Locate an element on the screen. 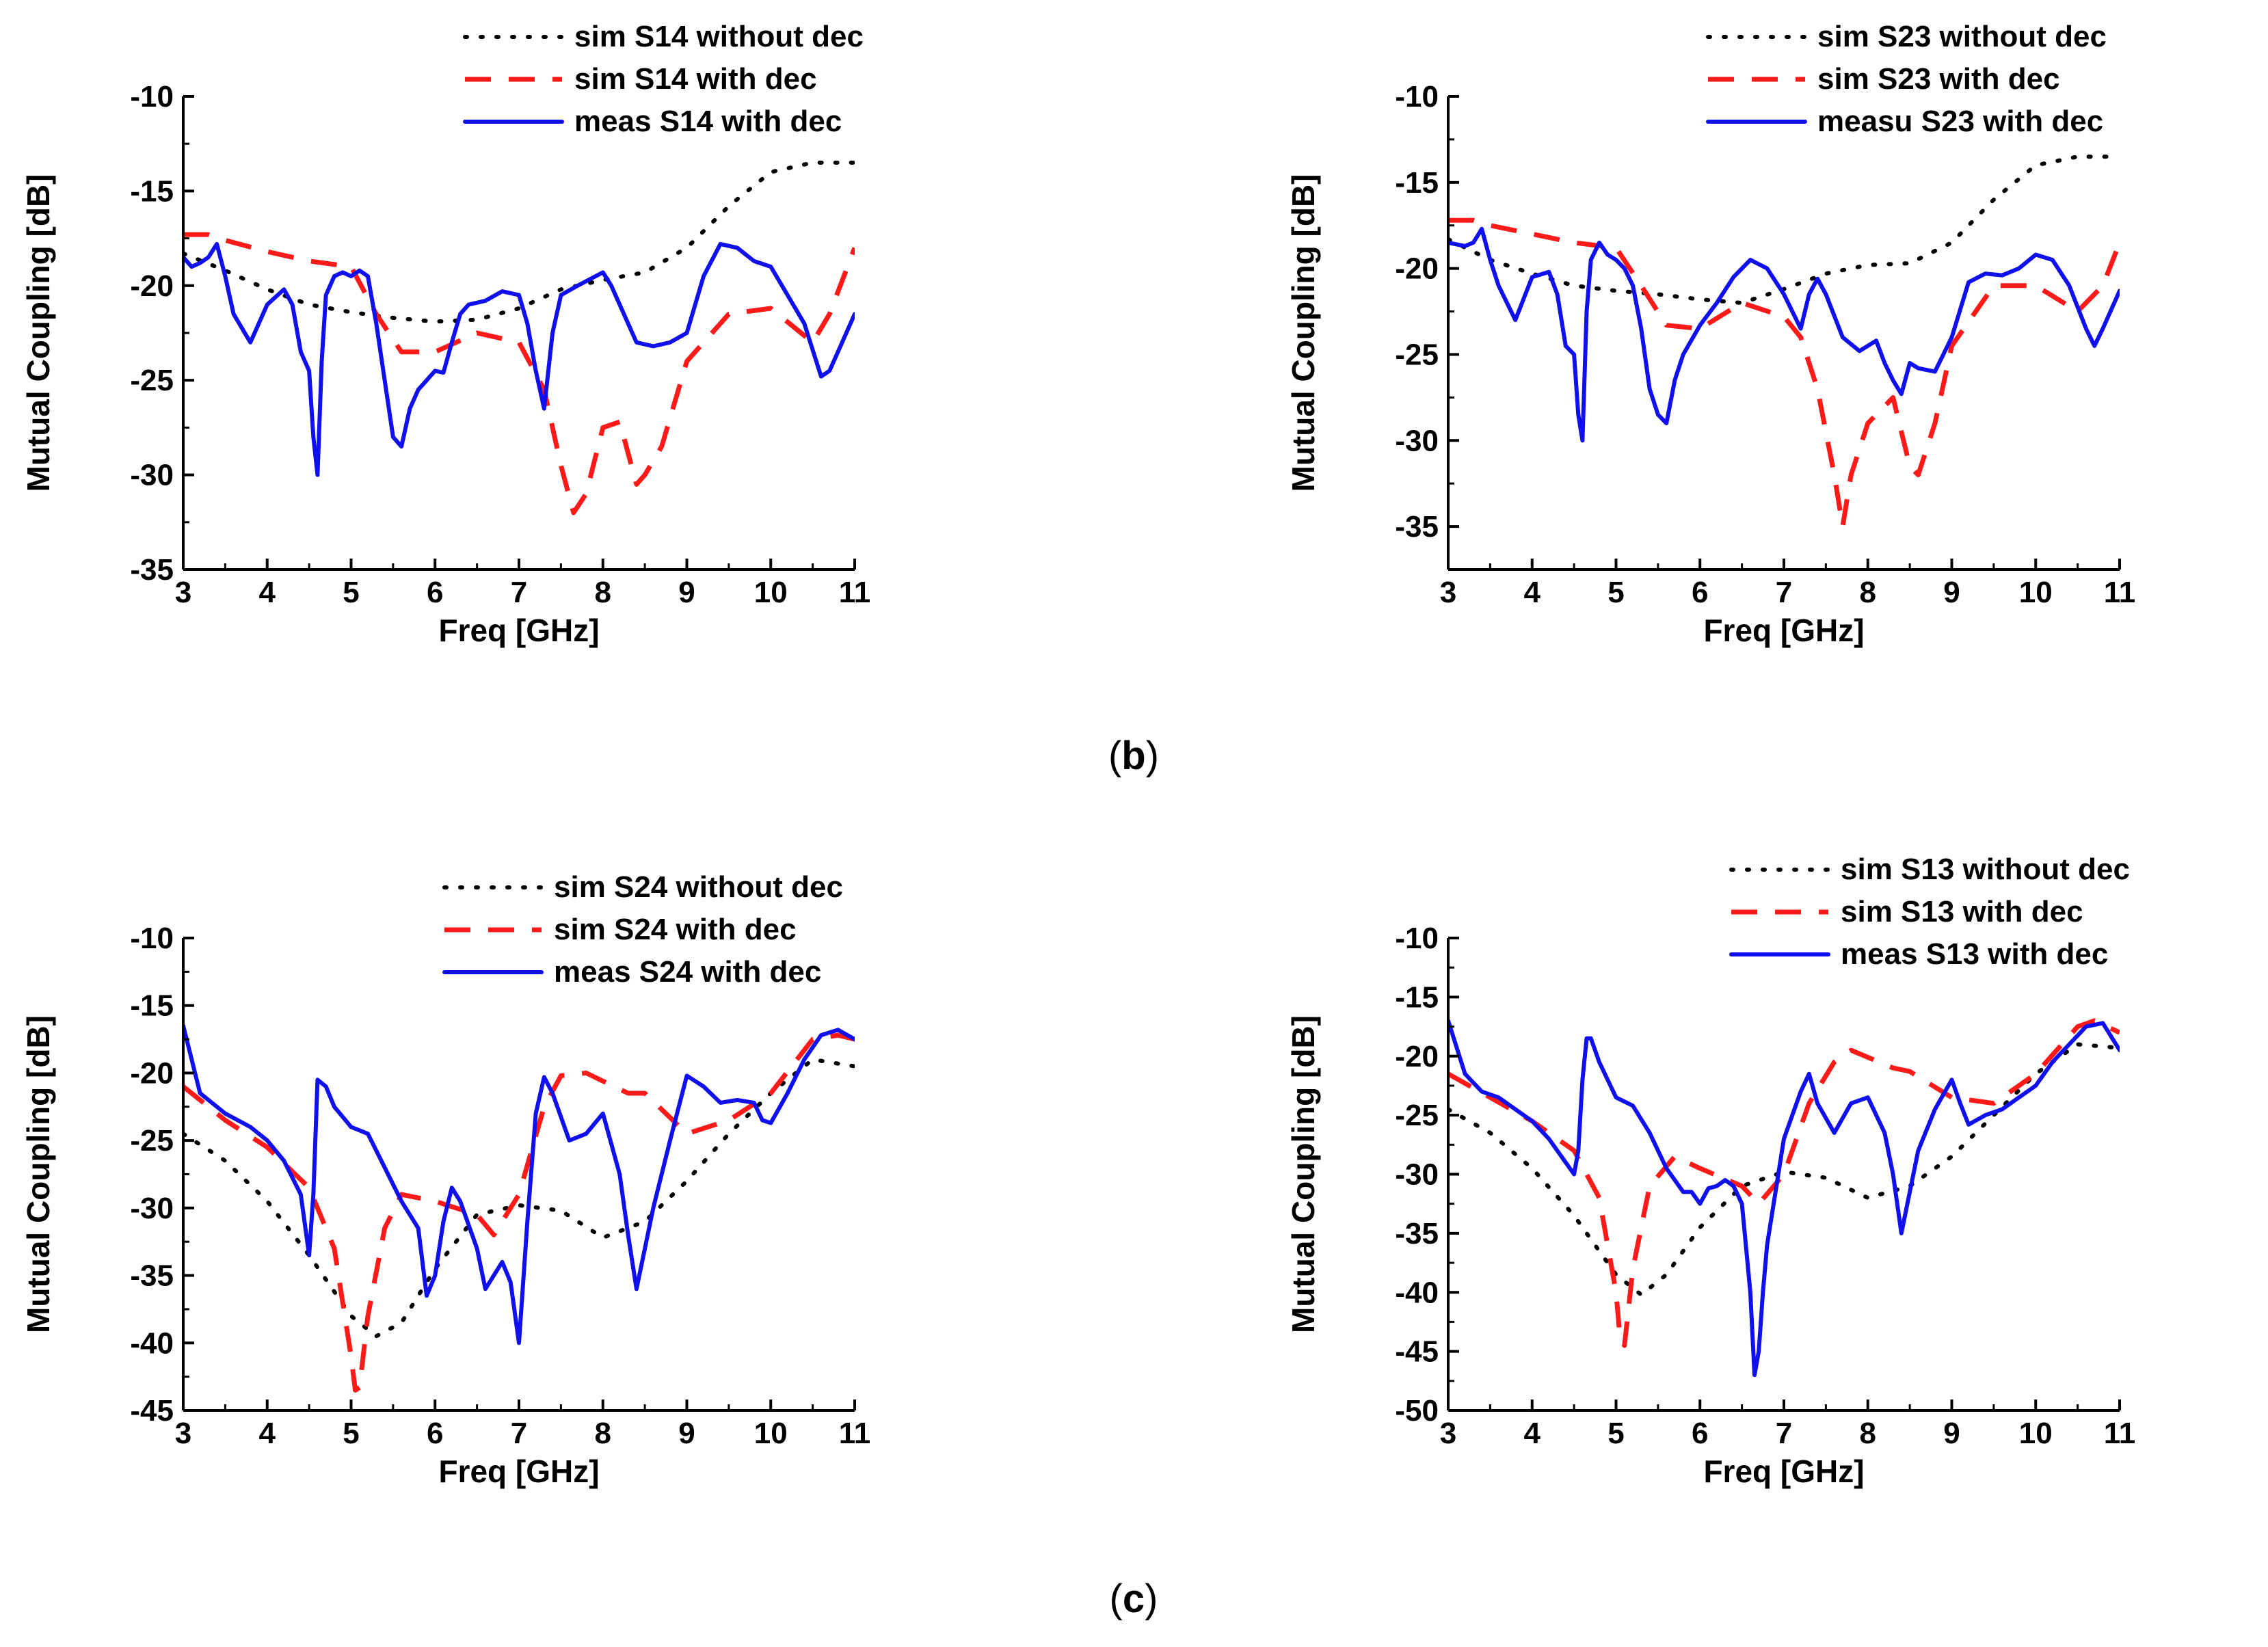 The width and height of the screenshot is (2268, 1647). legend-label: sim S23 with dec is located at coordinates (1938, 79).